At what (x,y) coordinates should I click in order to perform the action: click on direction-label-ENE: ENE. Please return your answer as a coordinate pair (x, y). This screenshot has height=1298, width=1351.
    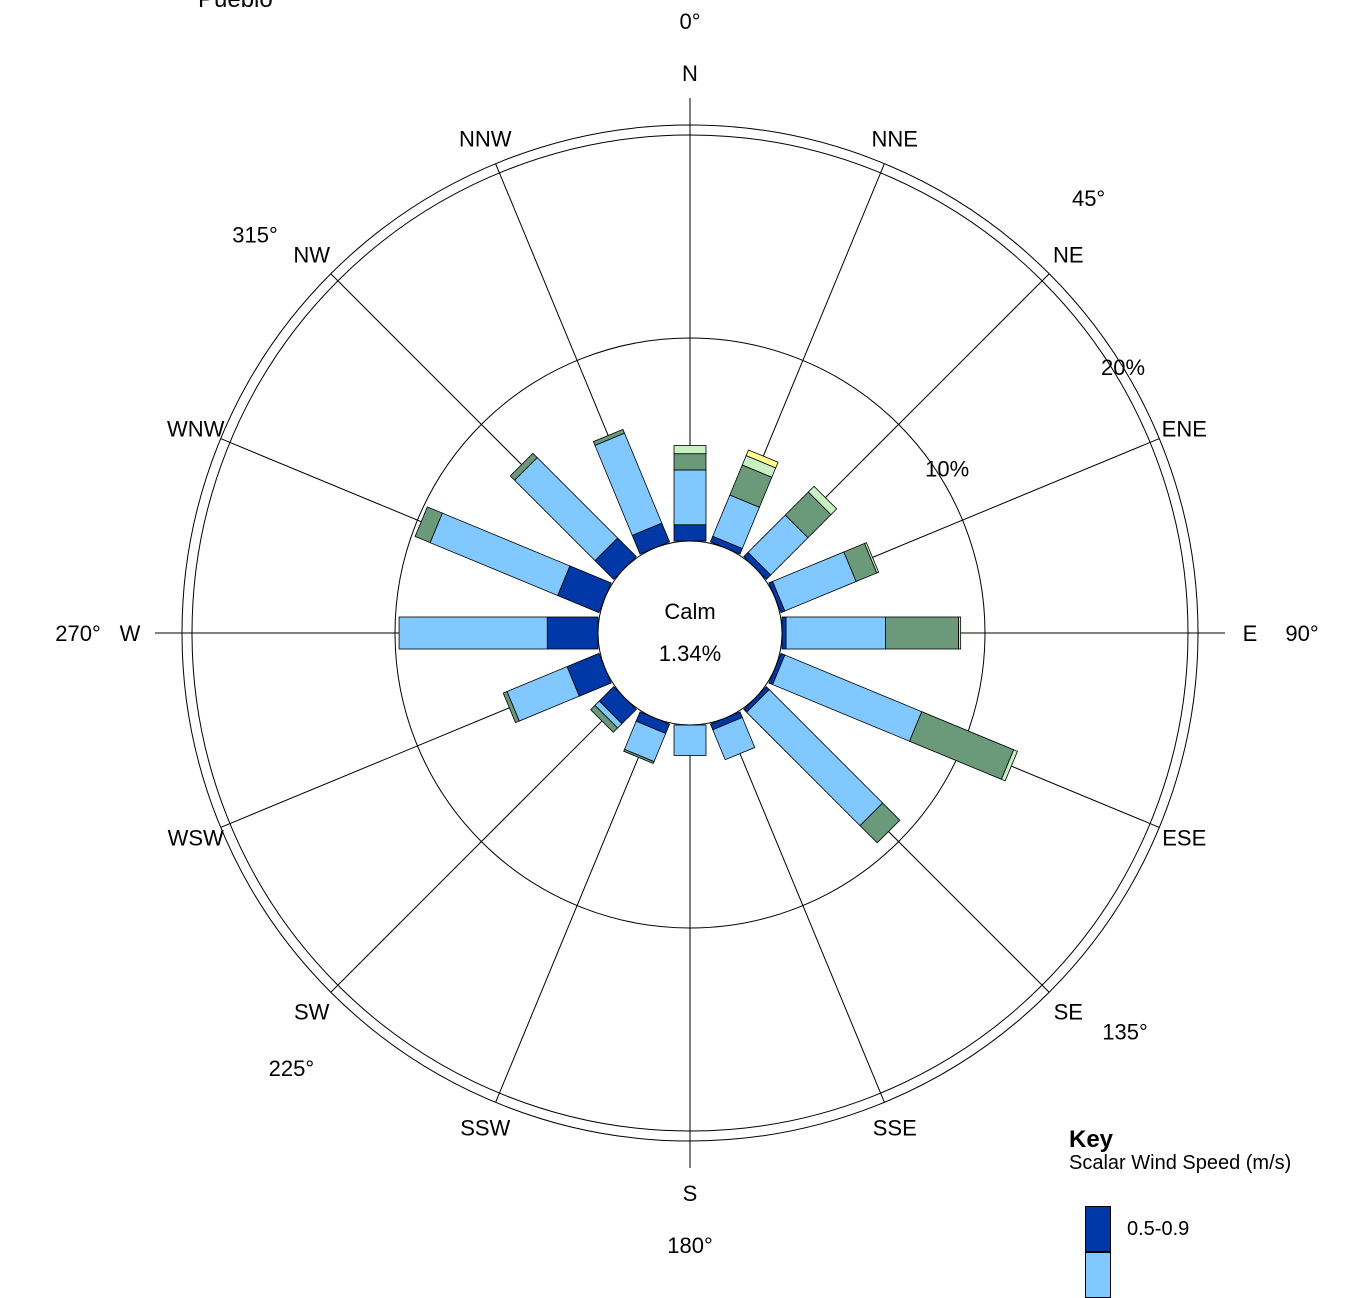
    Looking at the image, I should click on (1184, 428).